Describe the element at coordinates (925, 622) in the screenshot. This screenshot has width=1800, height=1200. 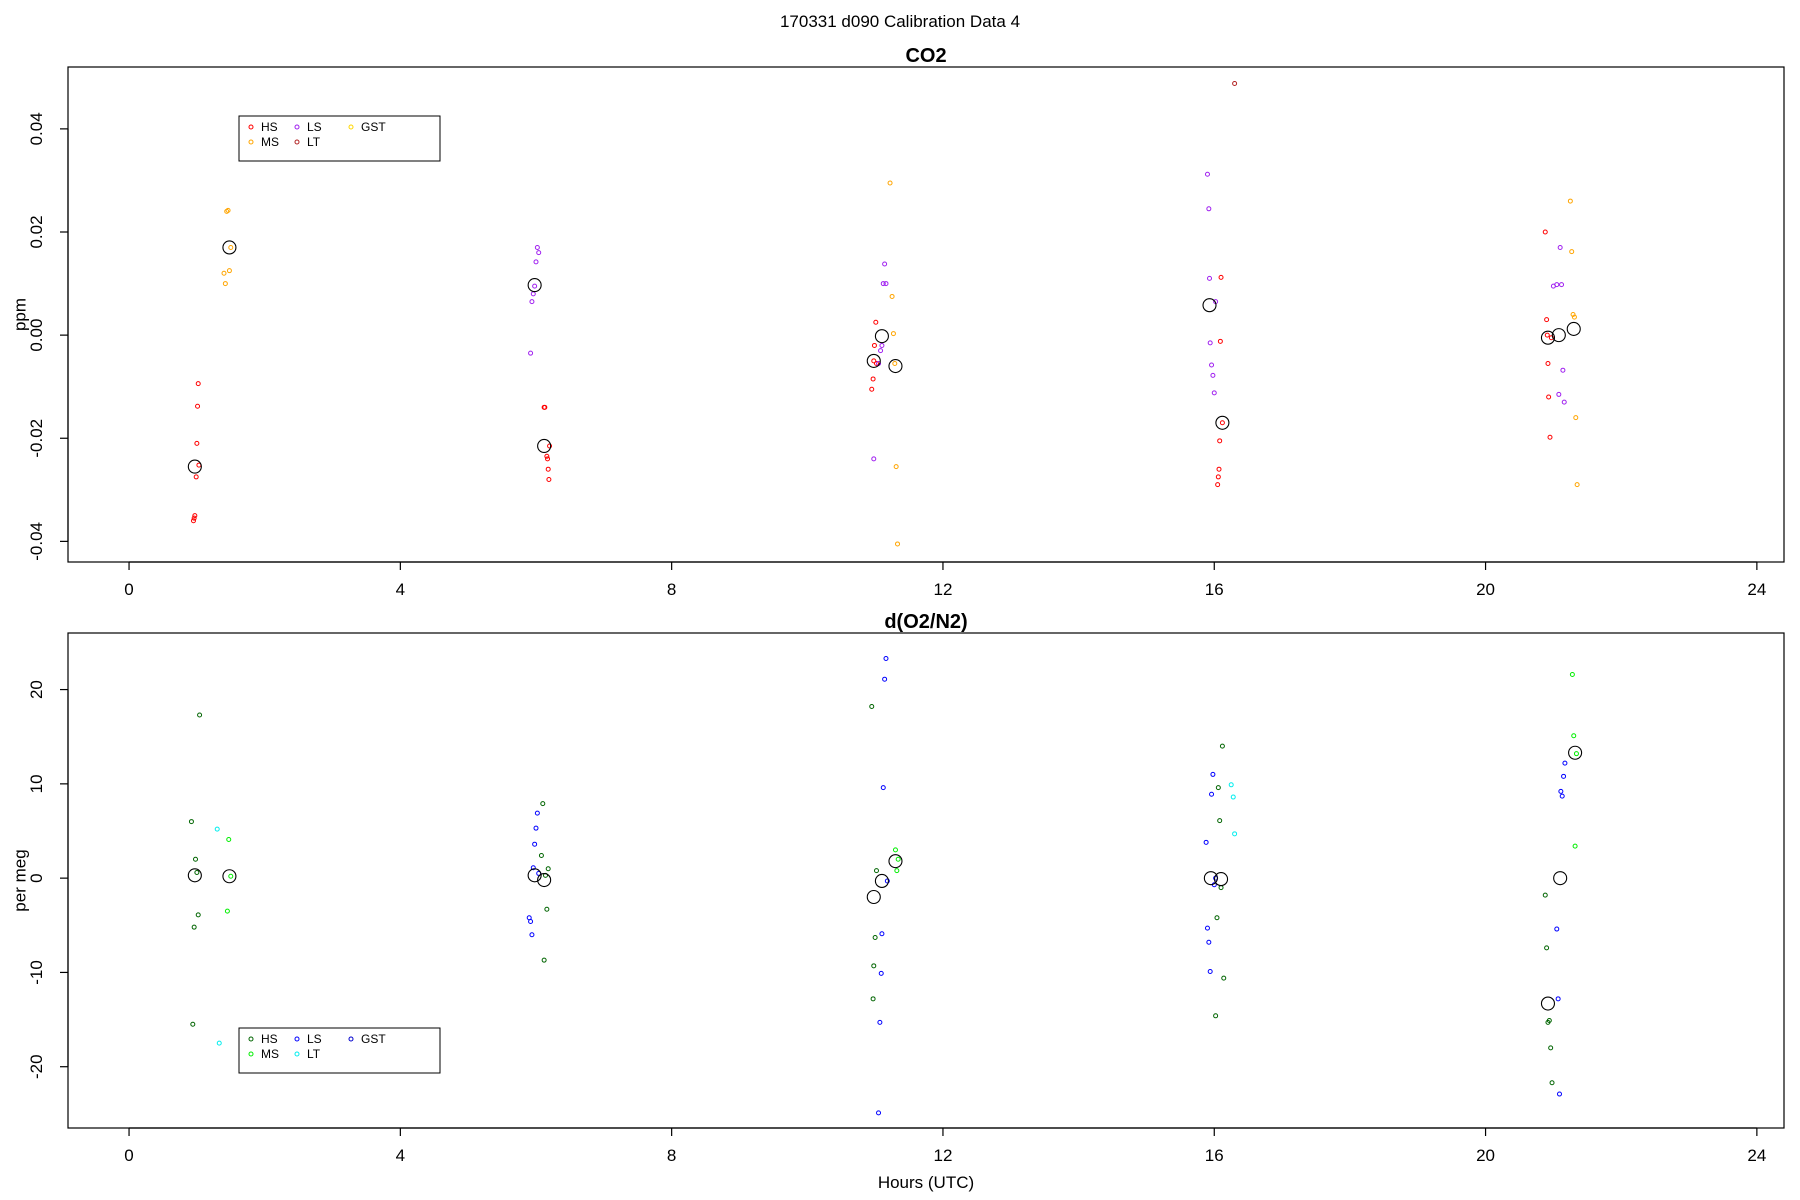
I see `o2n2-panel-title: d(O2/N2)` at that location.